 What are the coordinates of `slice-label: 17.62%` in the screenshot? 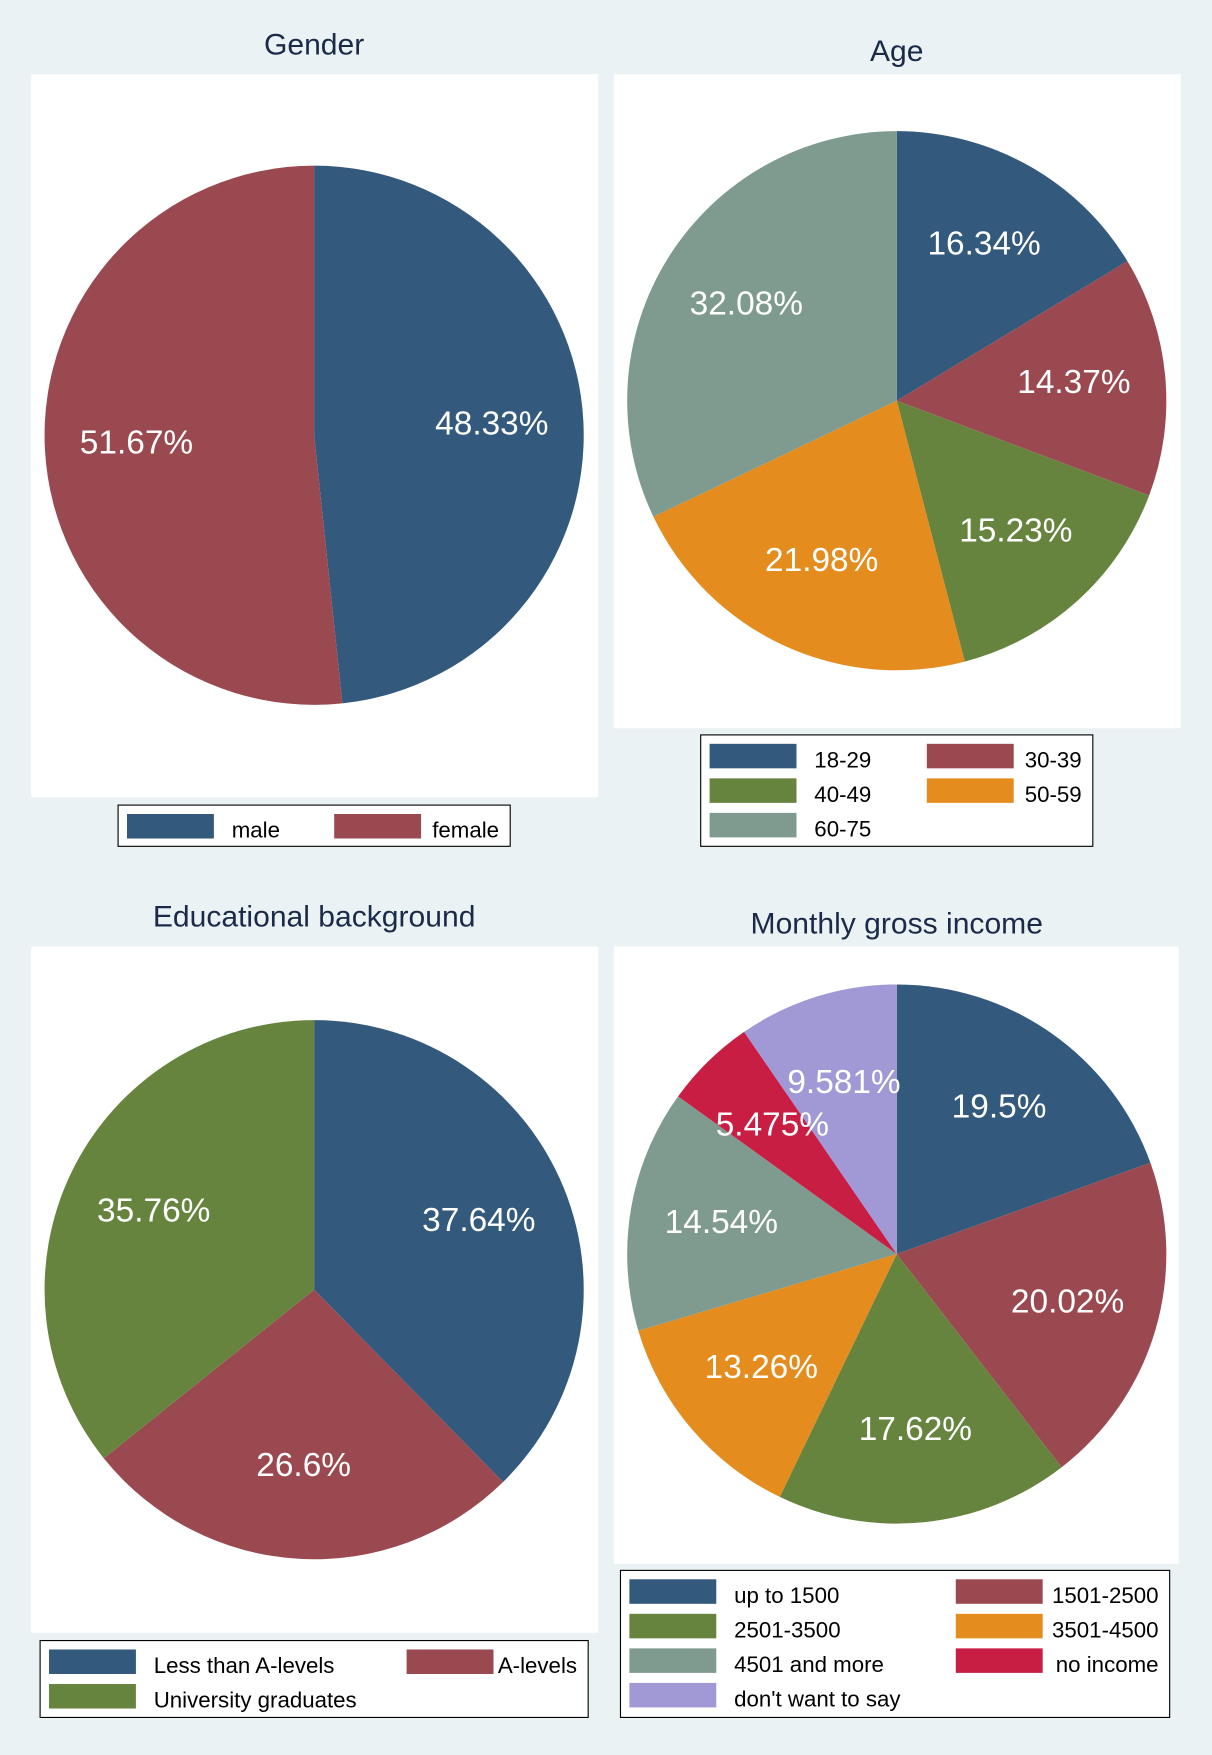 It's located at (915, 1429).